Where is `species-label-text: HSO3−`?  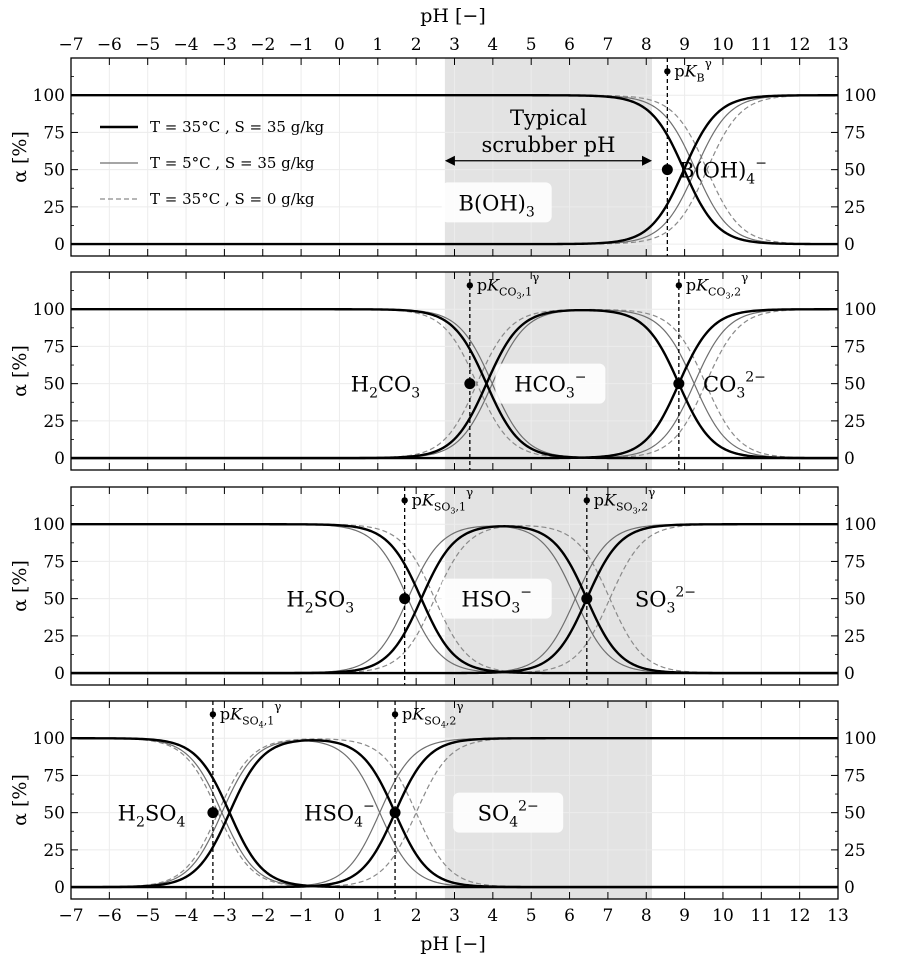
species-label-text: HSO3− is located at coordinates (496, 601).